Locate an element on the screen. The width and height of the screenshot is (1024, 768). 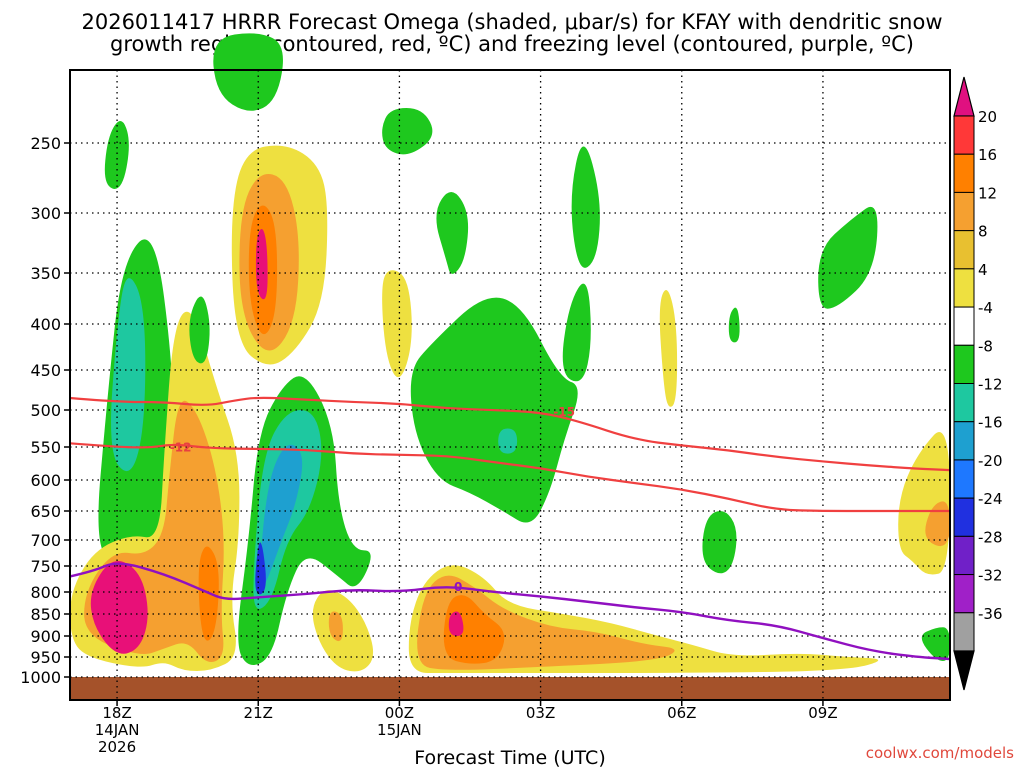
x-tick-label-03Z: 03Z is located at coordinates (540, 713).